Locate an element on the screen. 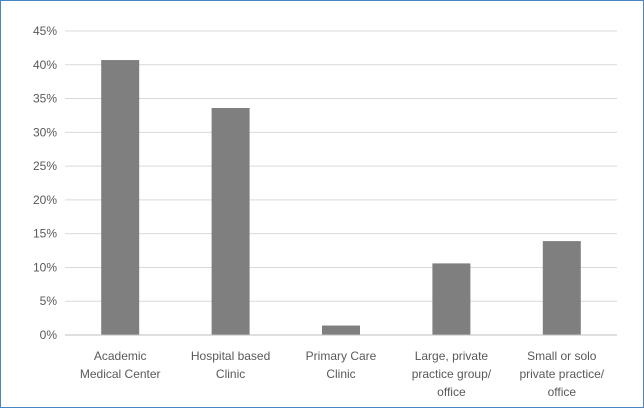 The image size is (644, 408). x-tick-label: Primary Care Clinic is located at coordinates (341, 365).